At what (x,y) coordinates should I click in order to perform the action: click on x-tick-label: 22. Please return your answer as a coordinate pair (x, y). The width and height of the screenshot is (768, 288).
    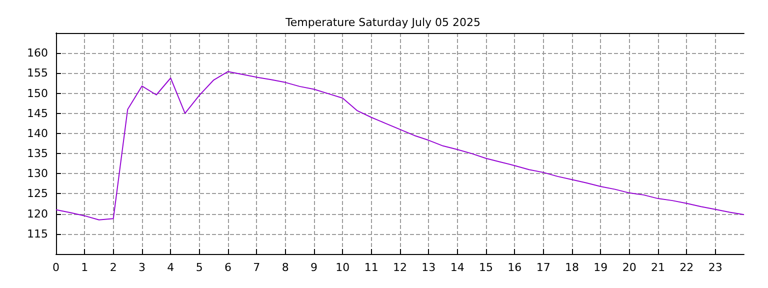
    Looking at the image, I should click on (687, 267).